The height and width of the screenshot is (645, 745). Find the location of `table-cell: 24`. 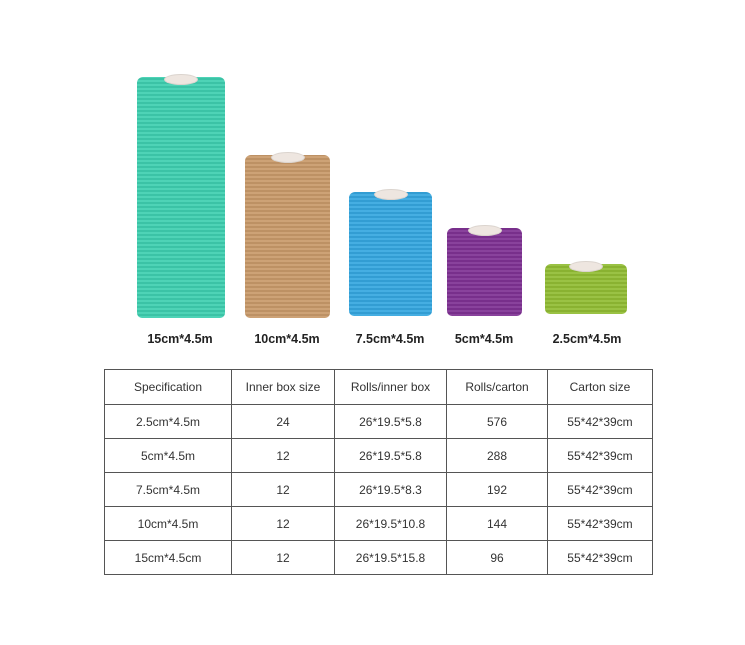

table-cell: 24 is located at coordinates (283, 421).